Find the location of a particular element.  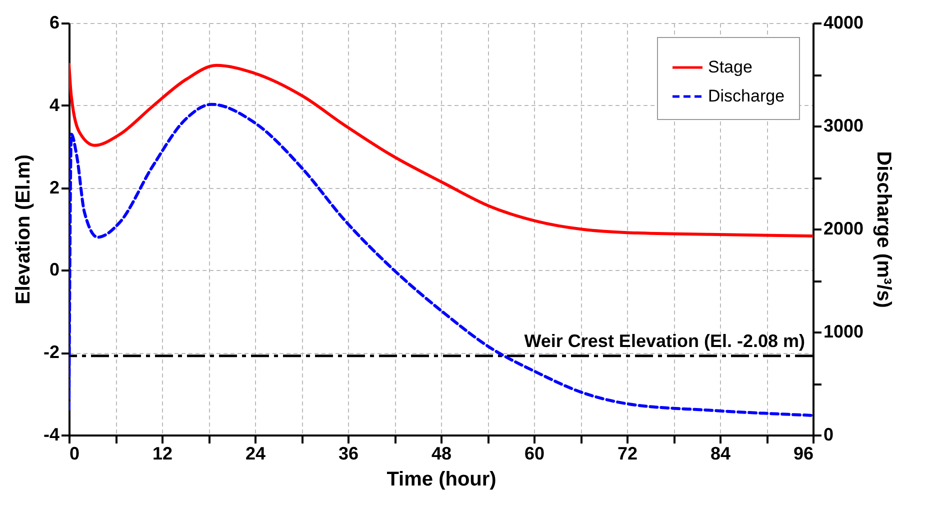

y-tick-label: -2 is located at coordinates (51, 352).